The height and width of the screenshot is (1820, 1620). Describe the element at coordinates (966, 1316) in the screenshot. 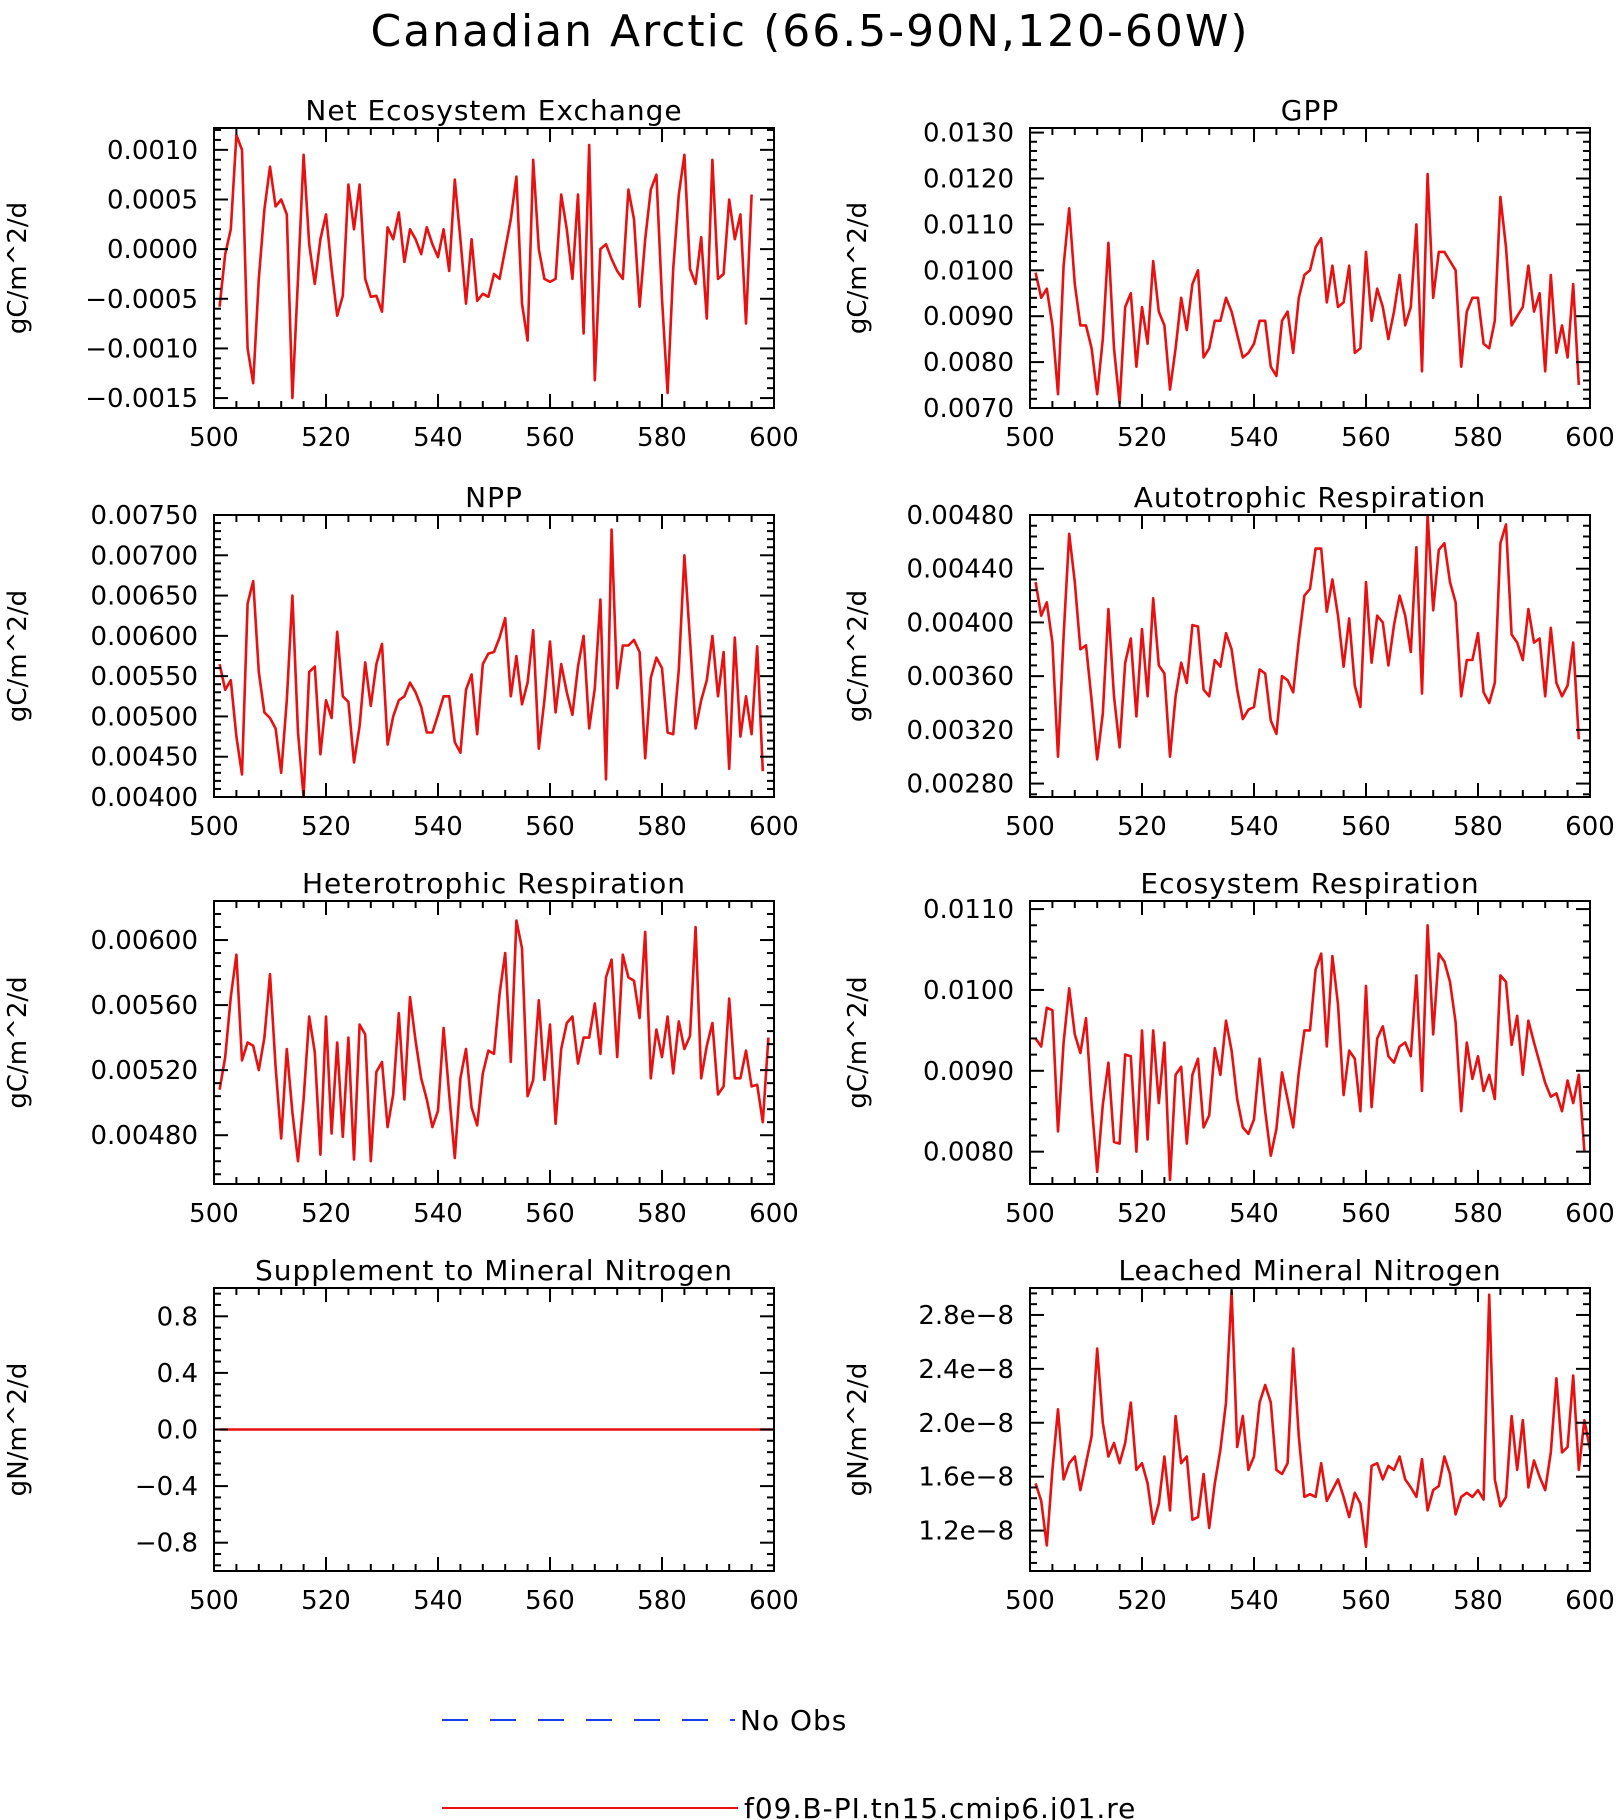

I see `y-tick-label: 2.8e−8` at that location.